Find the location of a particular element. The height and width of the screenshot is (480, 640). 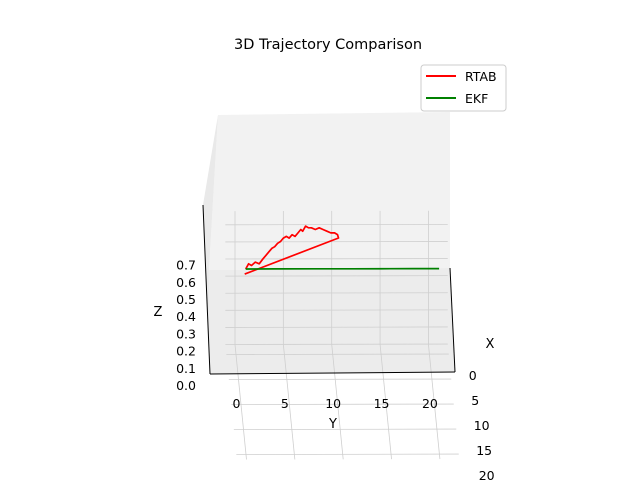

side-pane is located at coordinates (210, 244).